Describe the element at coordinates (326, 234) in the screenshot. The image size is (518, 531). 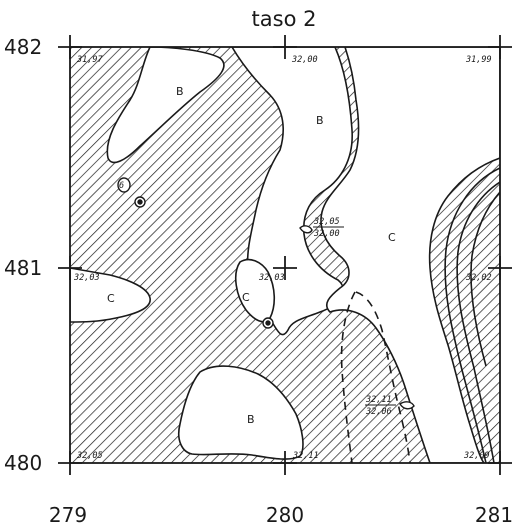
I see `elev-upper-pair-bottom: 32,00` at that location.